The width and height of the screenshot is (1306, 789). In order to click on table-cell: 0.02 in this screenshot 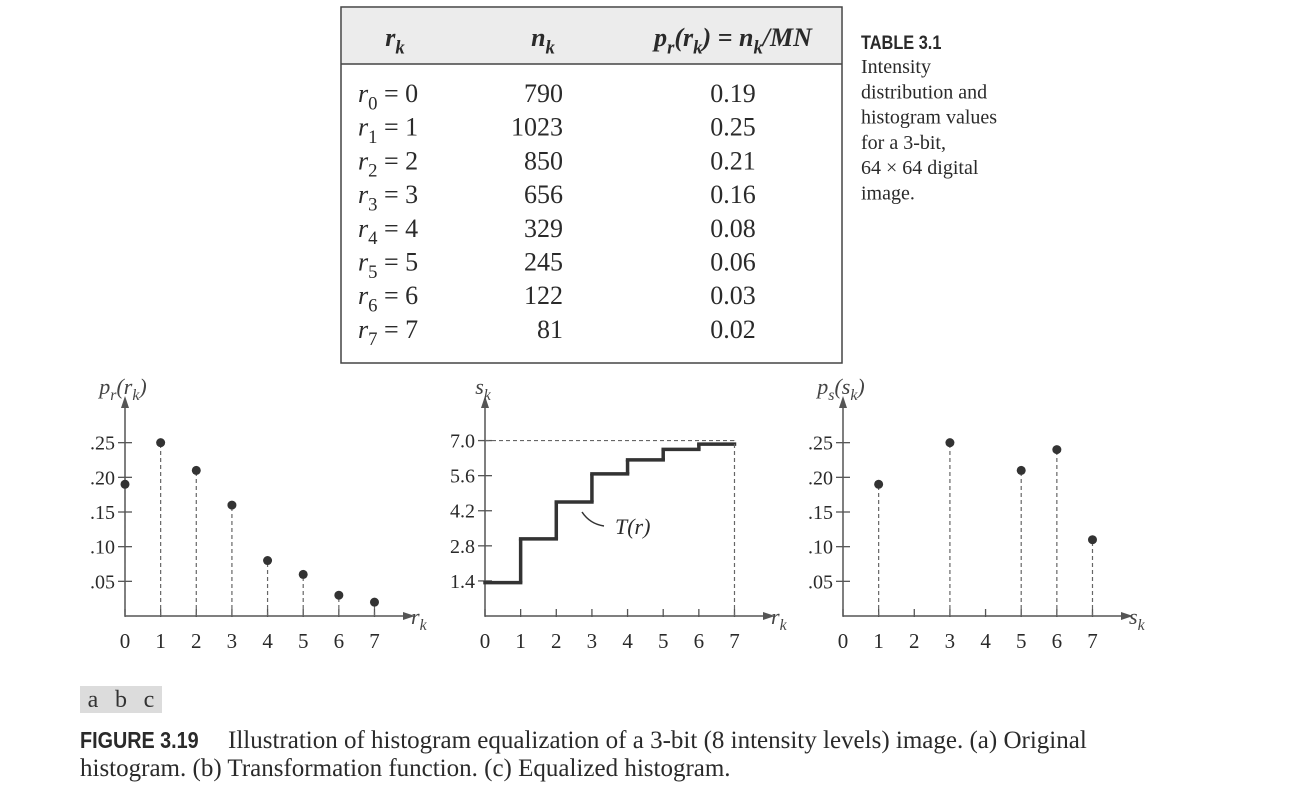, I will do `click(733, 329)`.